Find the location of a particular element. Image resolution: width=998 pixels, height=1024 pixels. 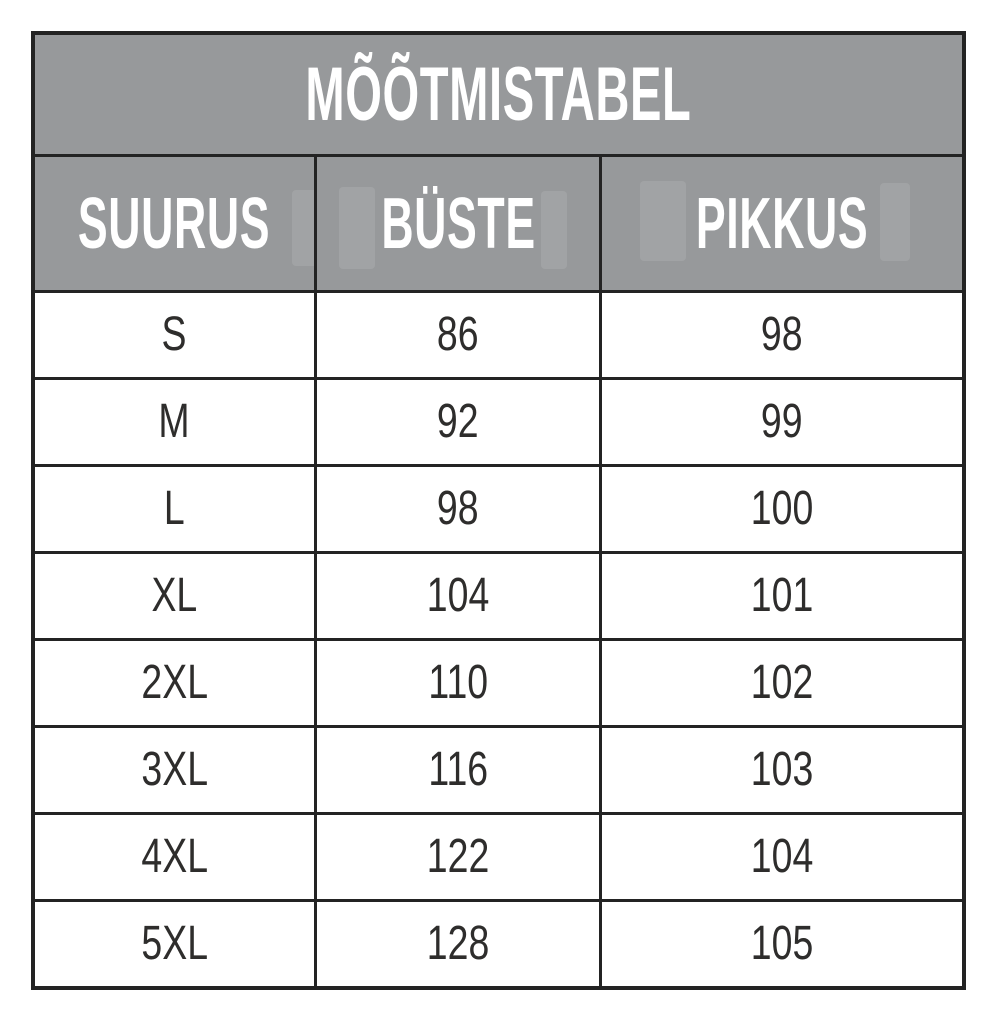

cell-buste: 116 is located at coordinates (460, 770).